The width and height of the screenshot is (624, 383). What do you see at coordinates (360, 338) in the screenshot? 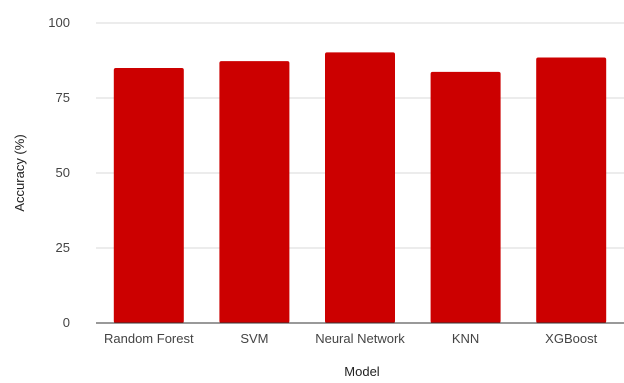
I see `x-tick-label: Neural Network` at bounding box center [360, 338].